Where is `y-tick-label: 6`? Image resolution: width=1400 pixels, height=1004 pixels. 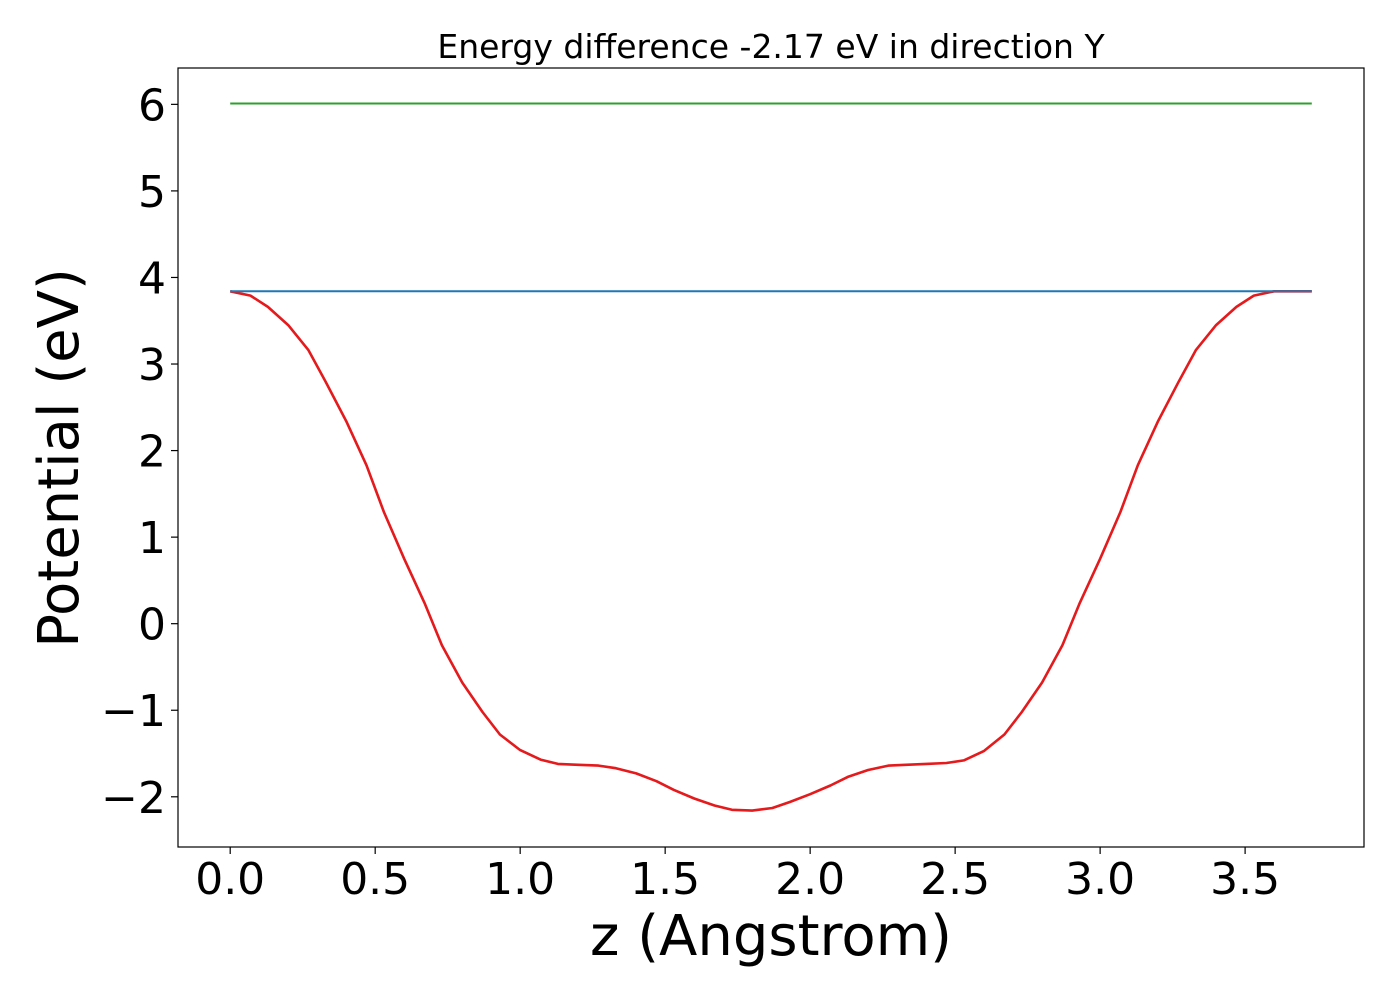 y-tick-label: 6 is located at coordinates (152, 105).